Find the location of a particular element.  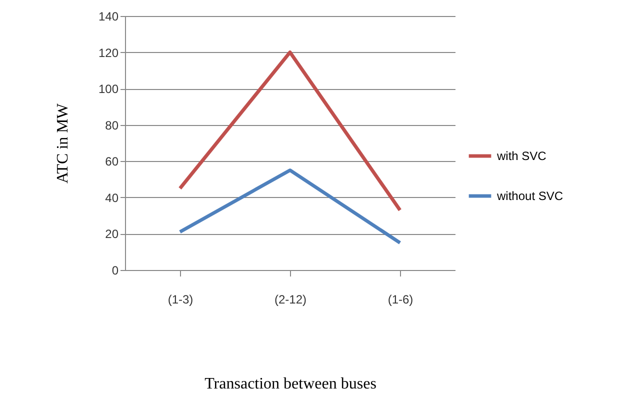

y-tick-label: 100 is located at coordinates (108, 89).